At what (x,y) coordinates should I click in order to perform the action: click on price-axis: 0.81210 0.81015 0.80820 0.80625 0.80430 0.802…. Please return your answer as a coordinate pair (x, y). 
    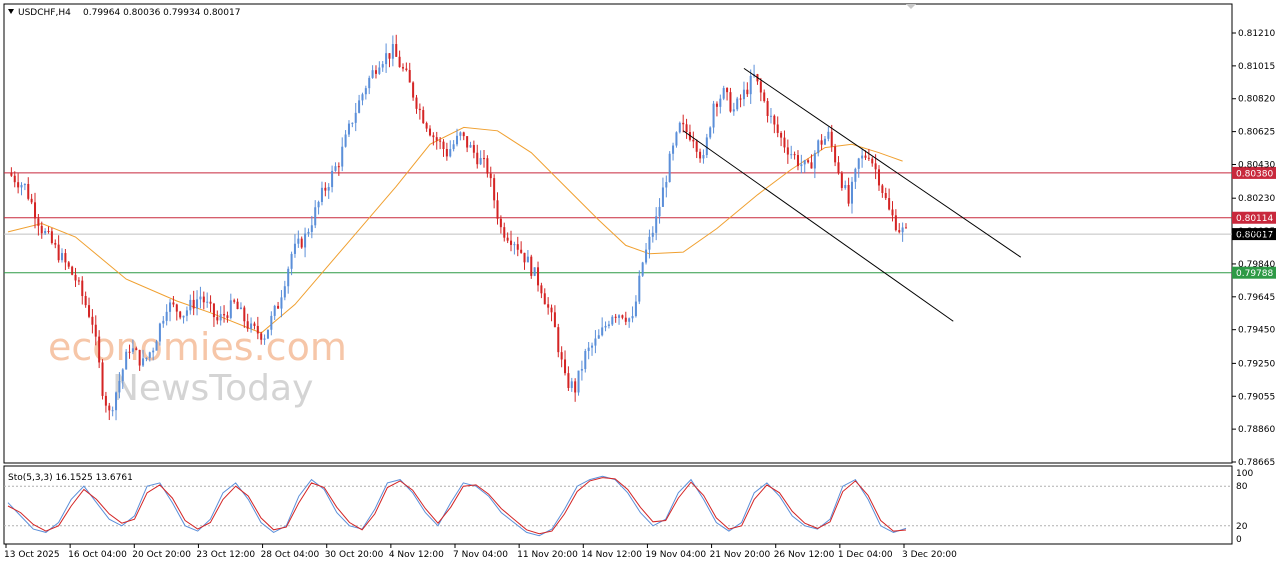
    Looking at the image, I should click on (1253, 248).